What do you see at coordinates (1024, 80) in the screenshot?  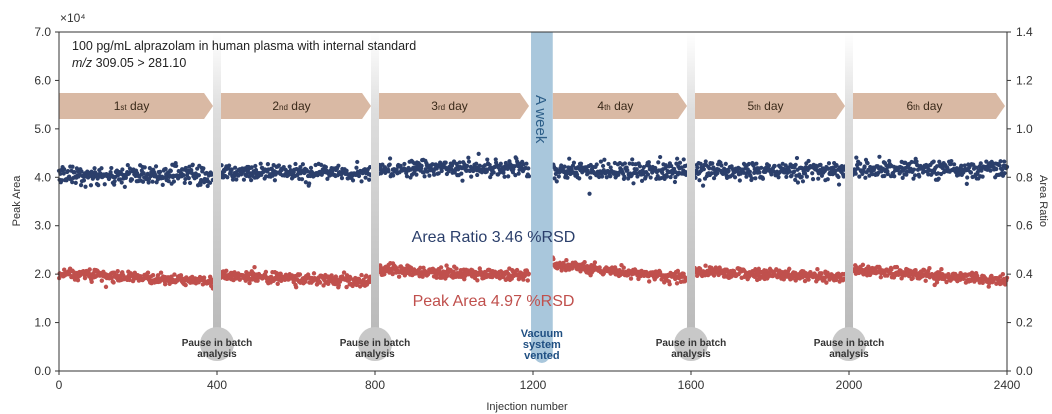 I see `y2-tick-label: 1.2` at bounding box center [1024, 80].